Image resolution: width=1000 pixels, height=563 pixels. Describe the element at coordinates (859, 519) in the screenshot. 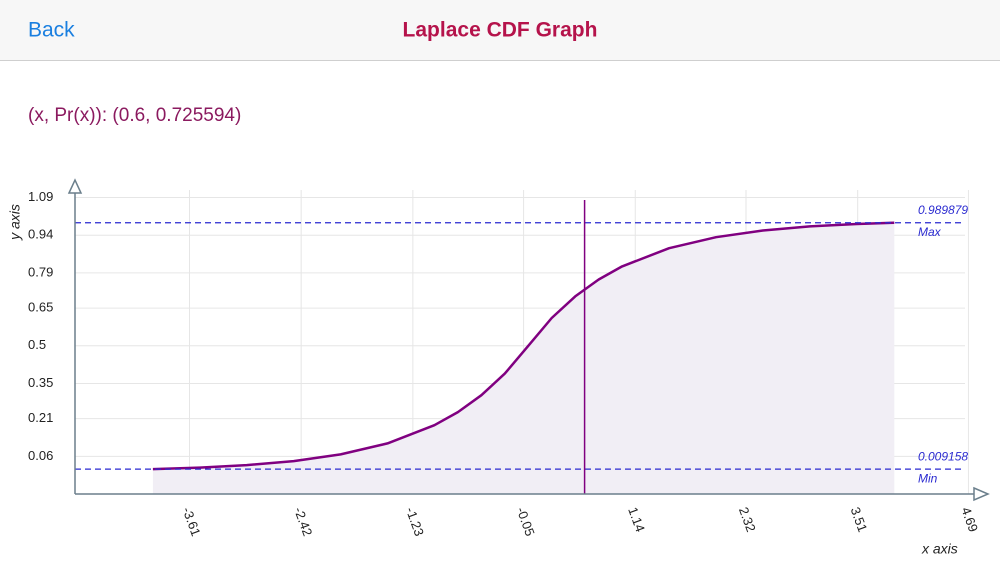

I see `x-tick-label: 3.51` at that location.